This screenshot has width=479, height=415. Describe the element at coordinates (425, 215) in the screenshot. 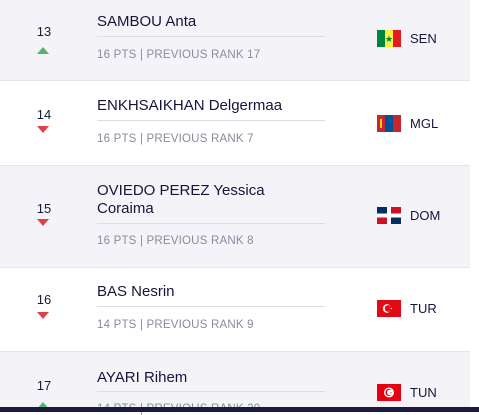

I see `country-code: DOM` at that location.